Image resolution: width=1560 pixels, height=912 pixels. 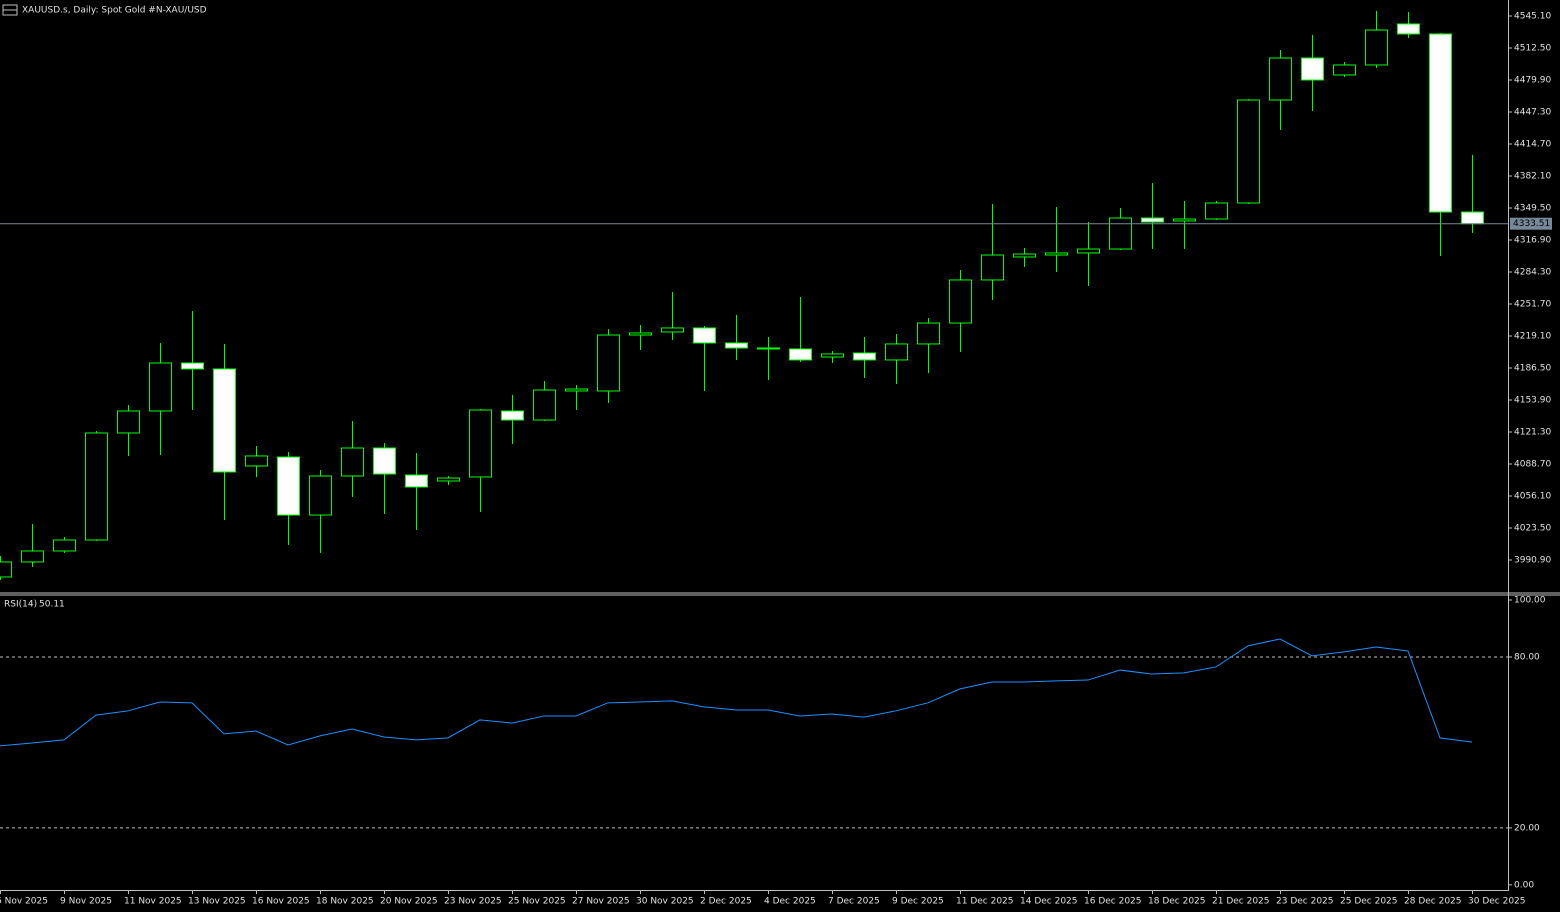 I want to click on x-tick-label: 18 Nov 2025, so click(x=345, y=902).